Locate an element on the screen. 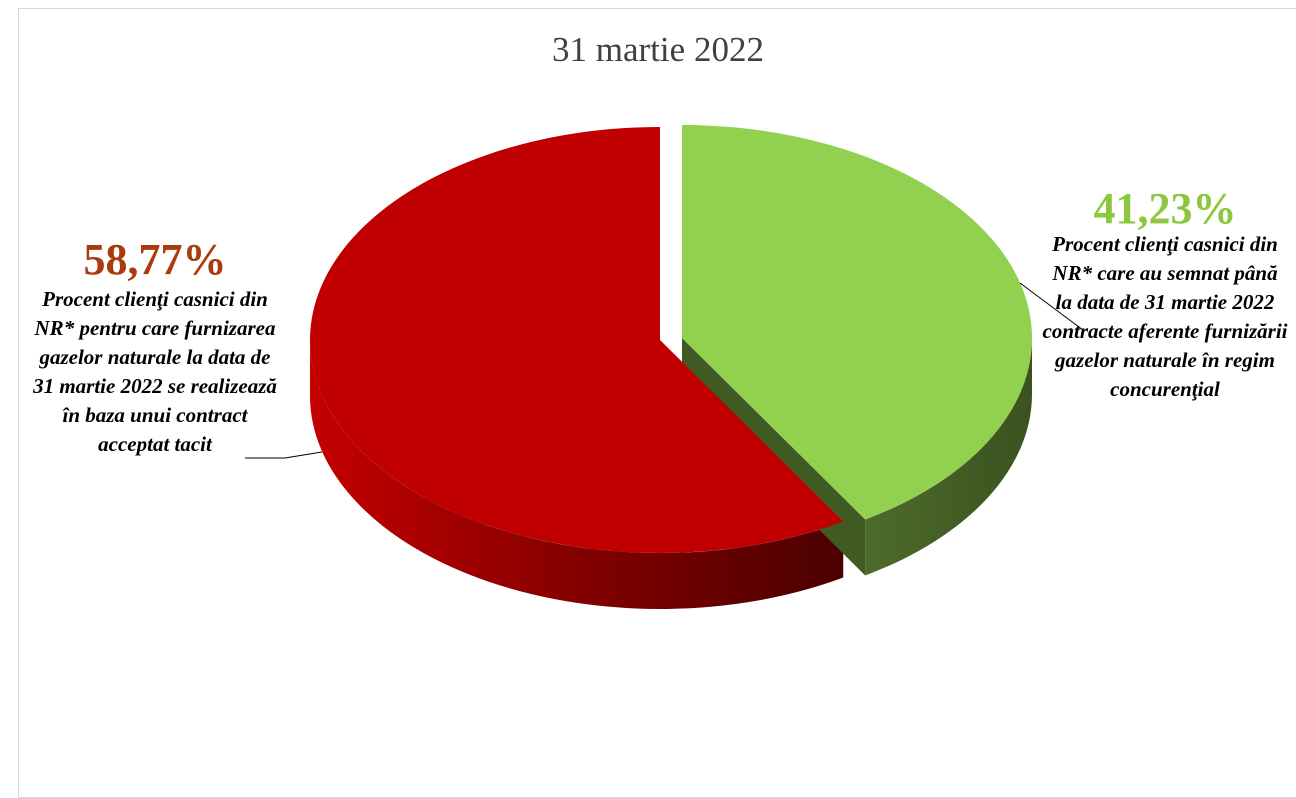 The width and height of the screenshot is (1296, 798). green-slice-side is located at coordinates (948, 457).